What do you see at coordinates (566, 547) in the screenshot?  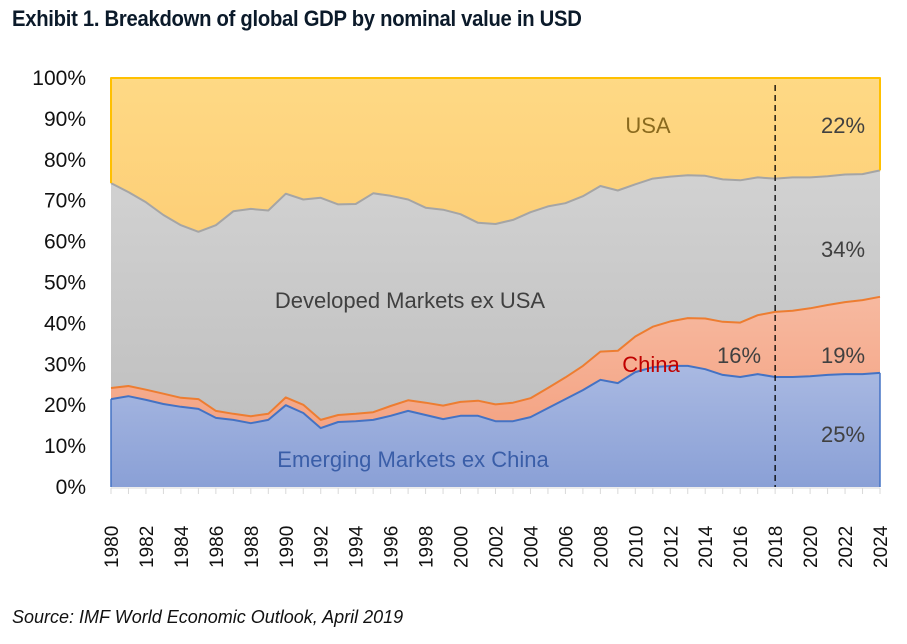 I see `x-tick-label: 2006` at bounding box center [566, 547].